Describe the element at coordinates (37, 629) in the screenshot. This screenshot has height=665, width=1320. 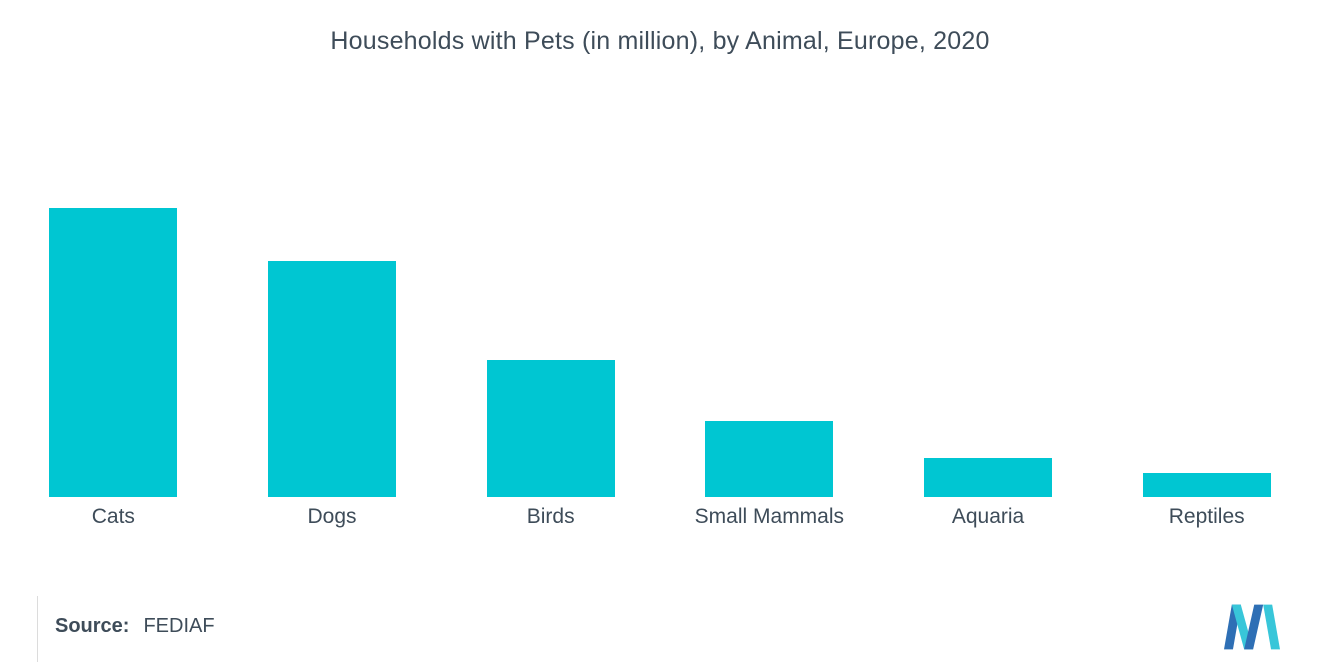
I see `left-edge-divider` at that location.